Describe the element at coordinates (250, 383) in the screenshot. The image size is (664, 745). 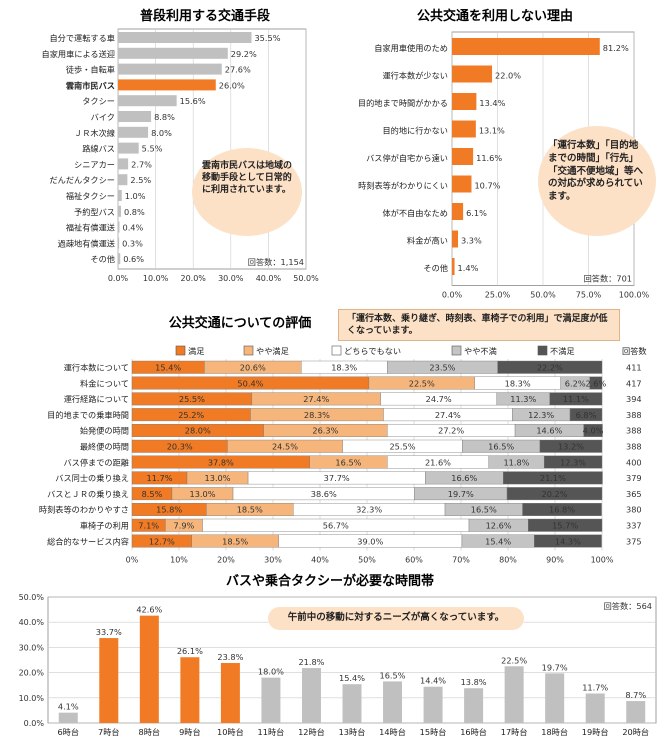
I see `segment-label: 50.4%` at that location.